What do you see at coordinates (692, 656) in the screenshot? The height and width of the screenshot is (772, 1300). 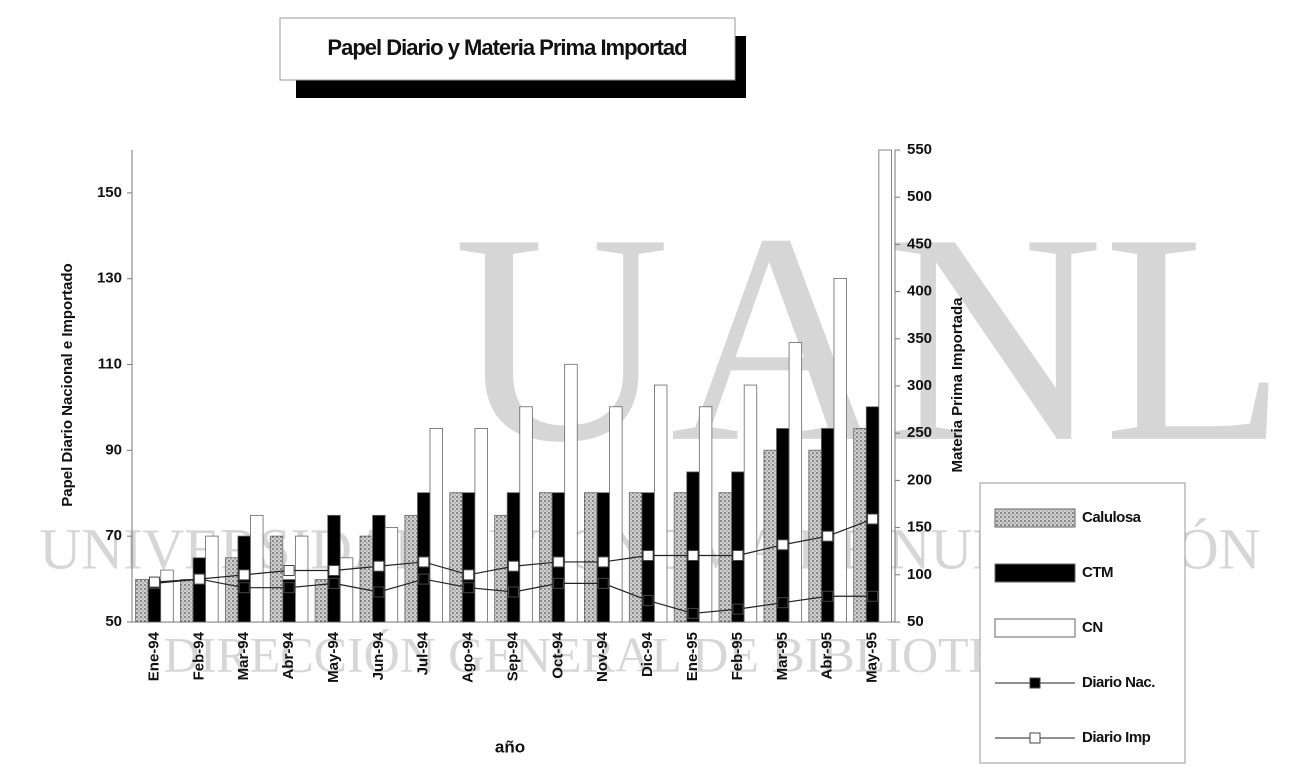 I see `x-tick-label: Ene-95` at bounding box center [692, 656].